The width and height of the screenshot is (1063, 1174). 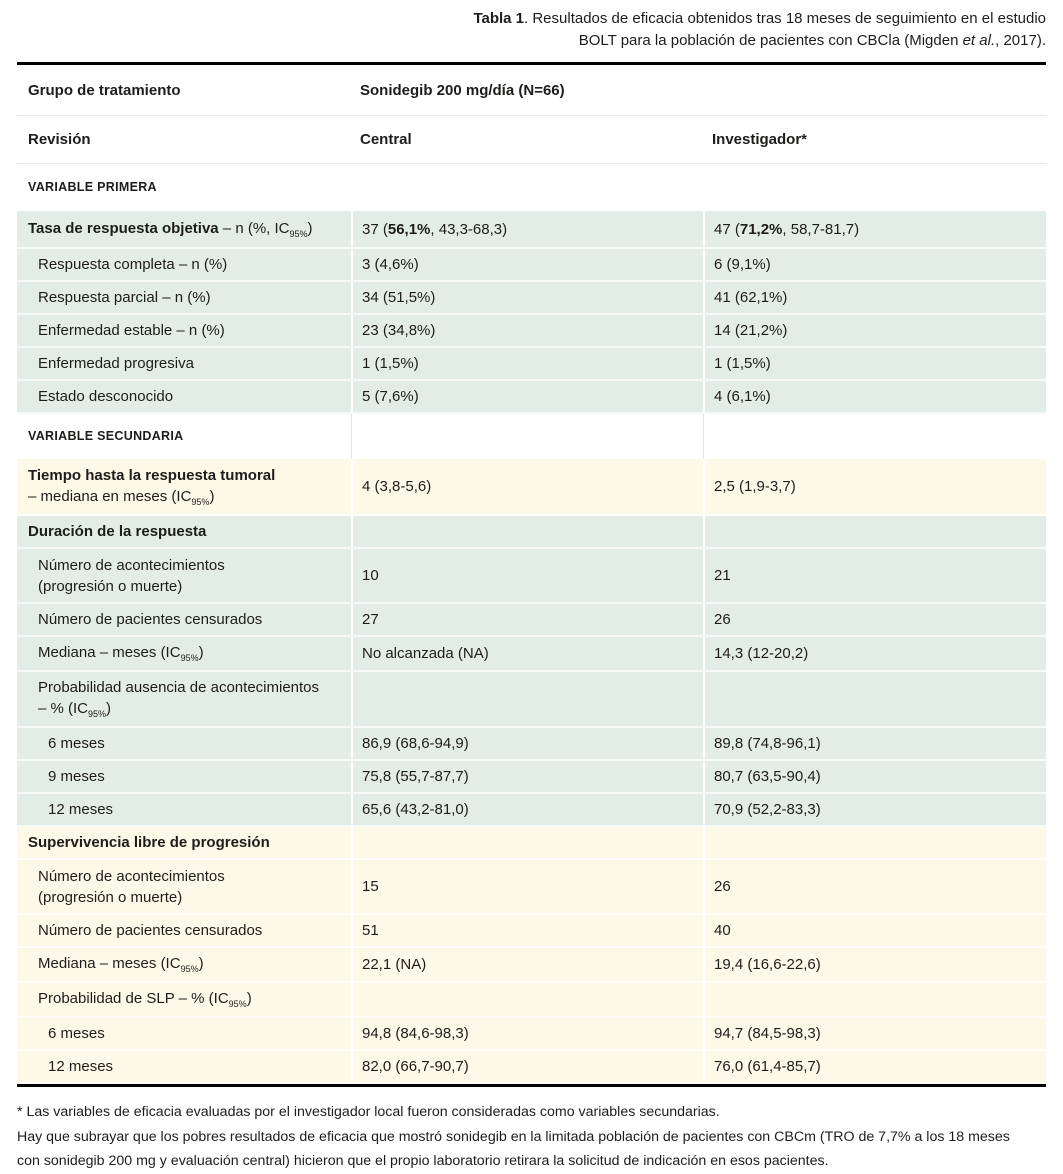 I want to click on investigator-value: 4 (6,1%), so click(x=874, y=396).